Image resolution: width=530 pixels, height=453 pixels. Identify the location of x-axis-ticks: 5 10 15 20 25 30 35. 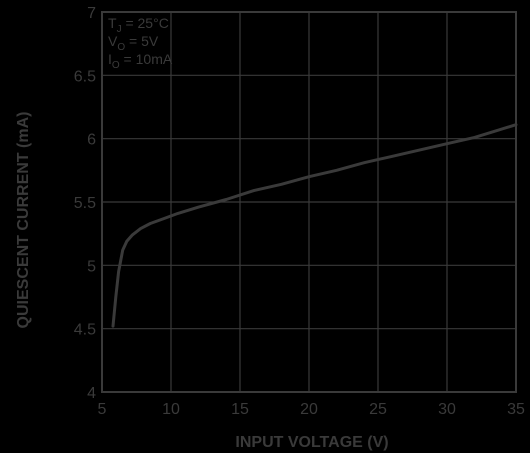
(311, 409).